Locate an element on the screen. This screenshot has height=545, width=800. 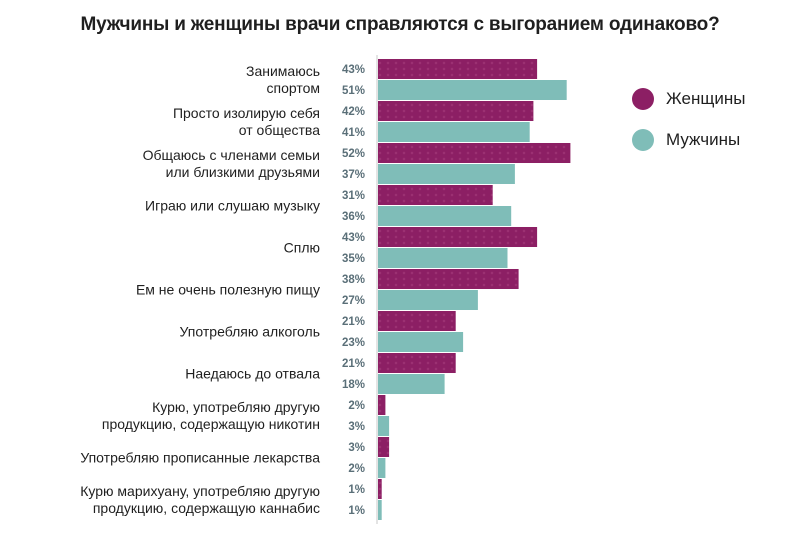
legend-label-men: Мужчины is located at coordinates (703, 139).